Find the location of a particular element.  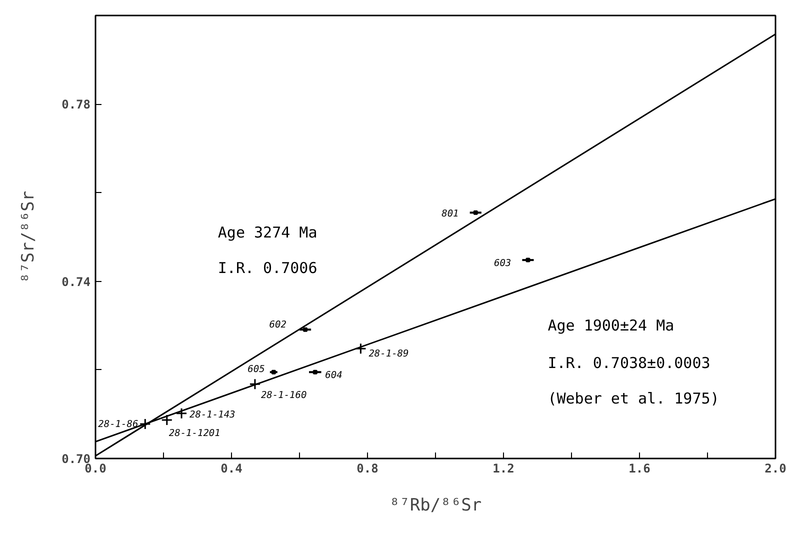

x-tick-label: 0.0 is located at coordinates (95, 469).